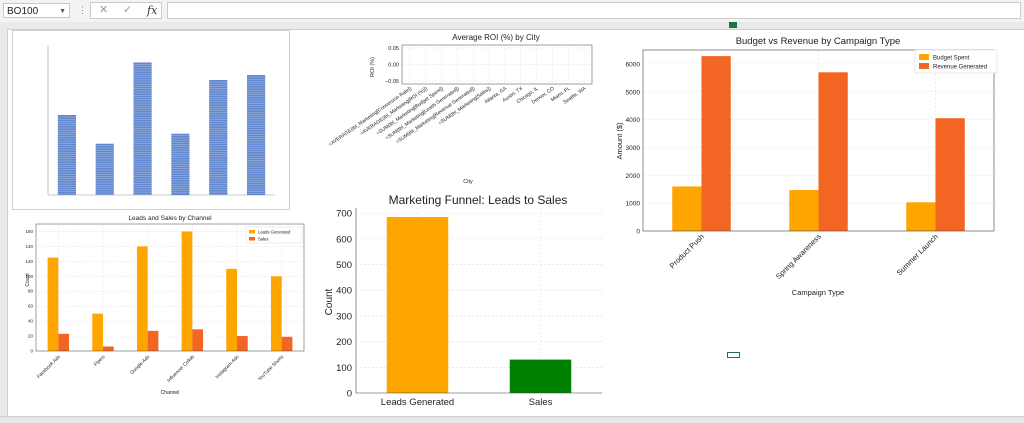 Image resolution: width=1024 pixels, height=423 pixels. Describe the element at coordinates (733, 355) in the screenshot. I see `active-cell` at that location.